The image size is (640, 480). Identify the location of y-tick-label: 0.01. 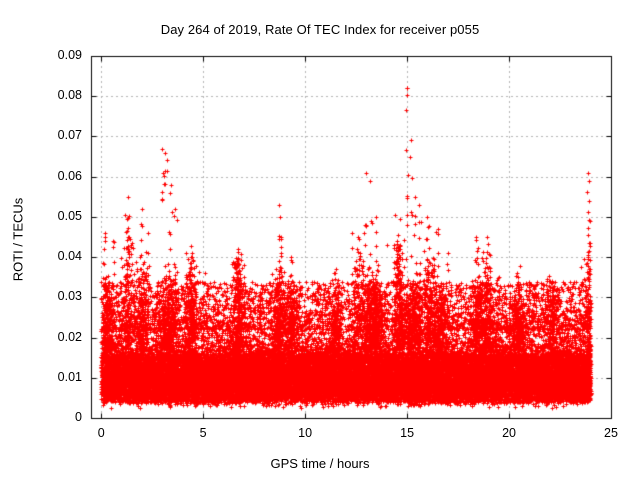
(69, 376).